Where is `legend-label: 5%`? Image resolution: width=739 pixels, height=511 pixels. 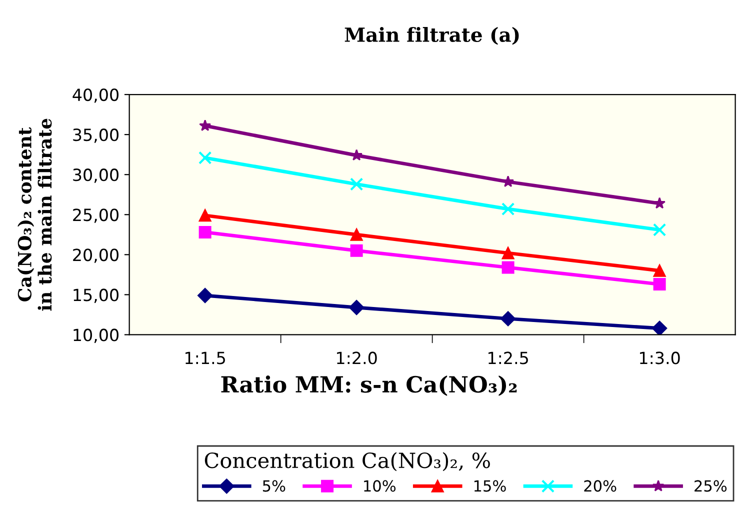 legend-label: 5% is located at coordinates (274, 486).